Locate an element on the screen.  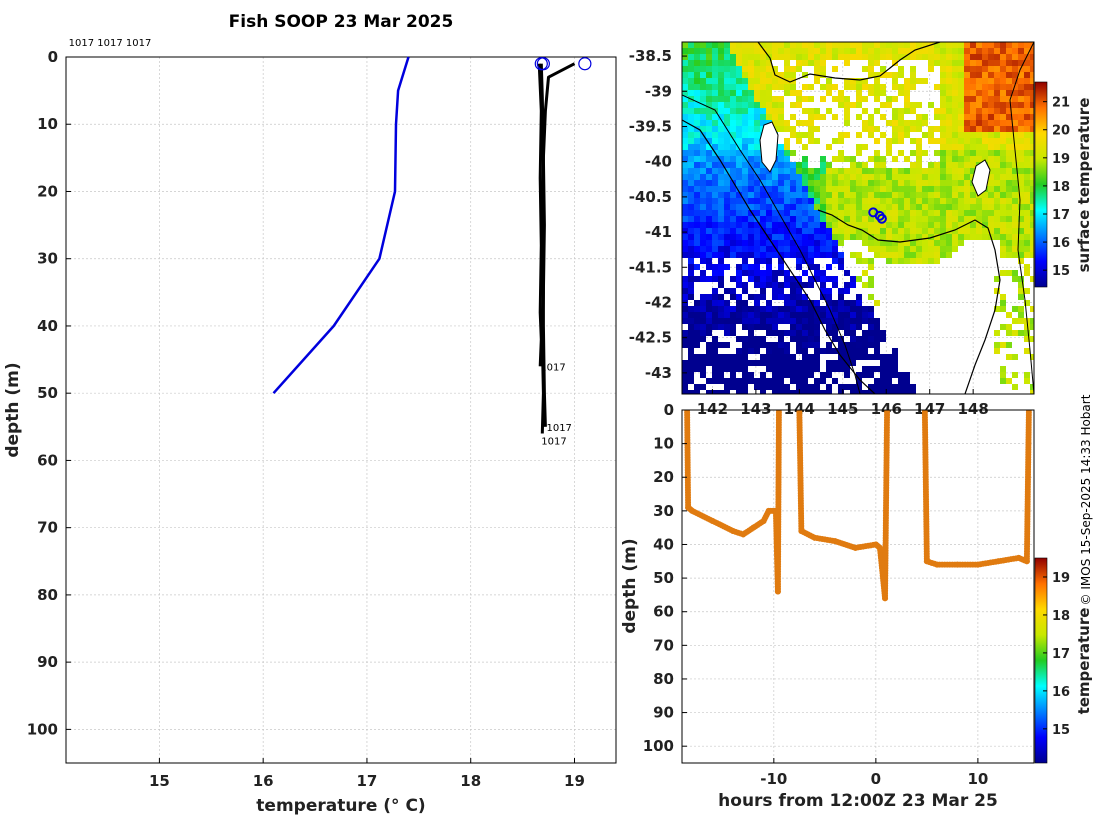
left-y-tick-label: 50 is located at coordinates (47, 393).